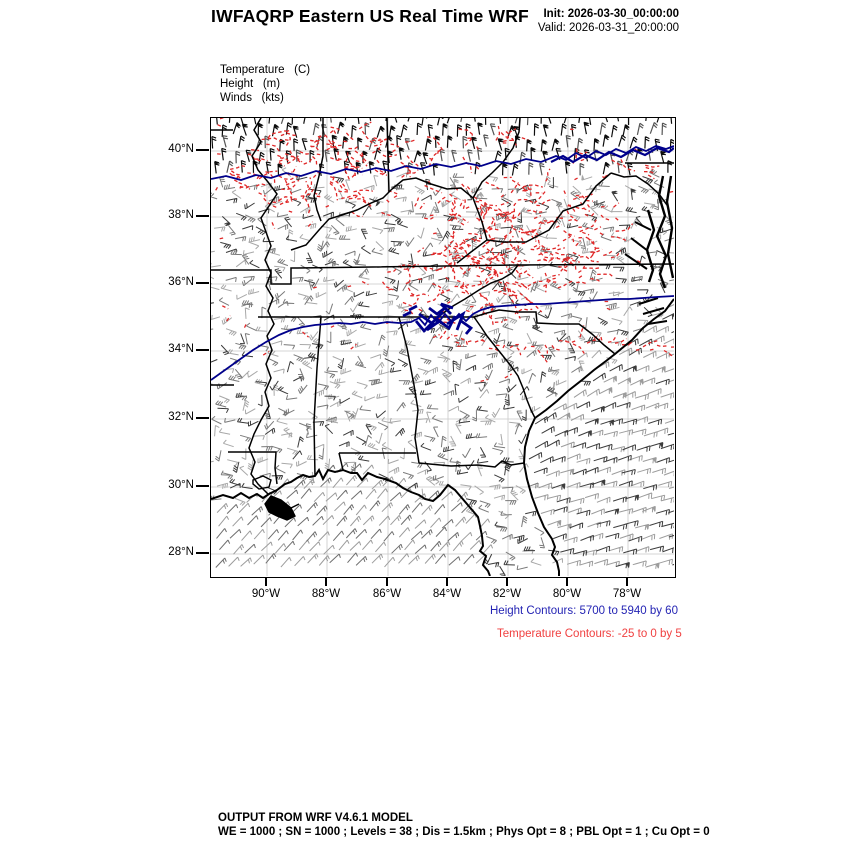  Describe the element at coordinates (181, 552) in the screenshot. I see `lat-tick-label: 28°N` at that location.